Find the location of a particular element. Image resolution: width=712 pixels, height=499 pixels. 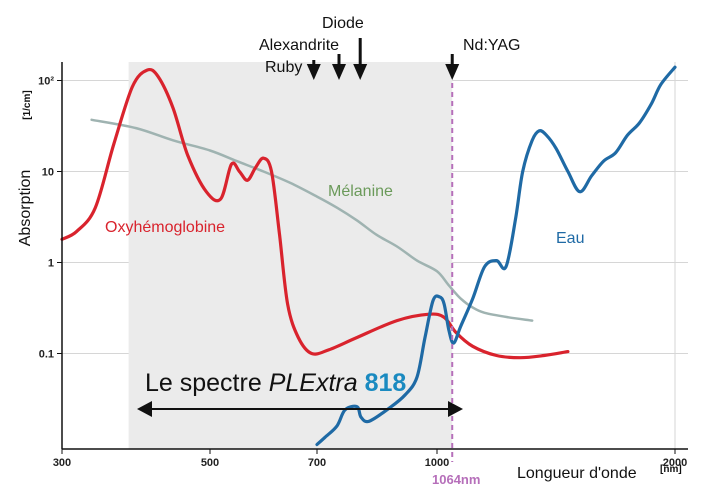

laser-label-diode: Diode is located at coordinates (343, 23).